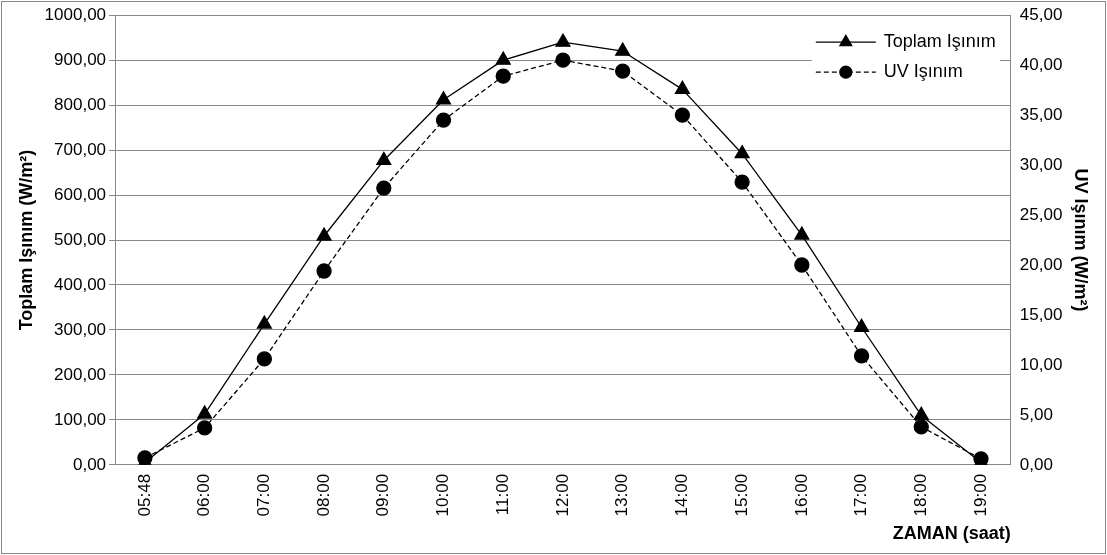 This screenshot has height=555, width=1107. Describe the element at coordinates (75, 14) in the screenshot. I see `y-tick-label: 1000,00` at that location.